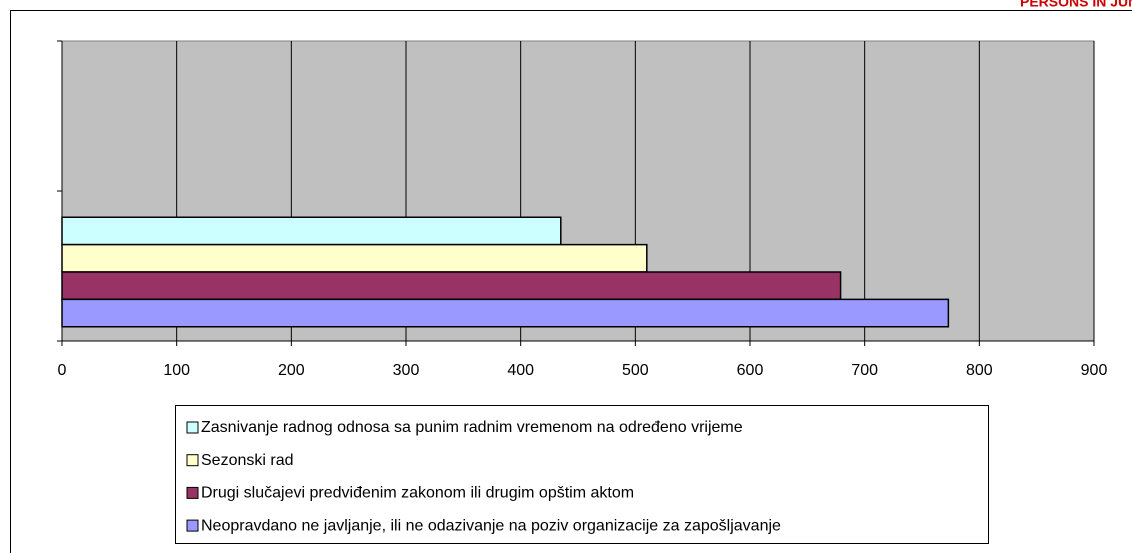  What do you see at coordinates (291, 370) in the screenshot?
I see `x-tick-label: 200` at bounding box center [291, 370].